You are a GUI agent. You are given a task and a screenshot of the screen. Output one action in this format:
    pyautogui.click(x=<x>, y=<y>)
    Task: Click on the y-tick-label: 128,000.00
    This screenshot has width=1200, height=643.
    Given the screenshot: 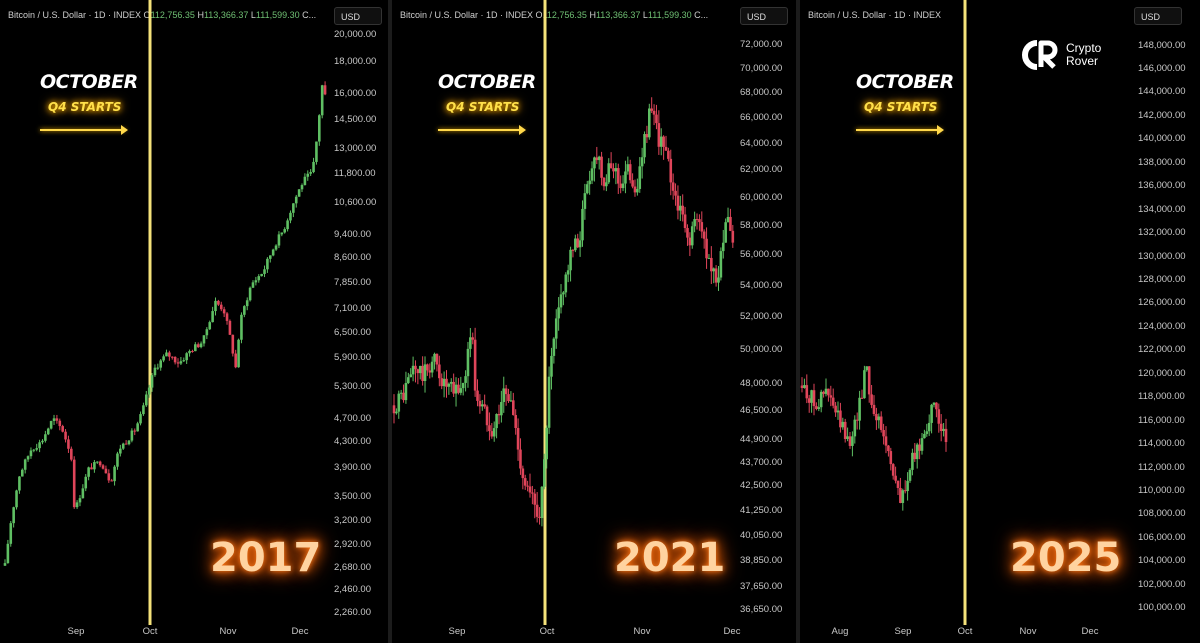 What is the action you would take?
    pyautogui.click(x=1162, y=280)
    